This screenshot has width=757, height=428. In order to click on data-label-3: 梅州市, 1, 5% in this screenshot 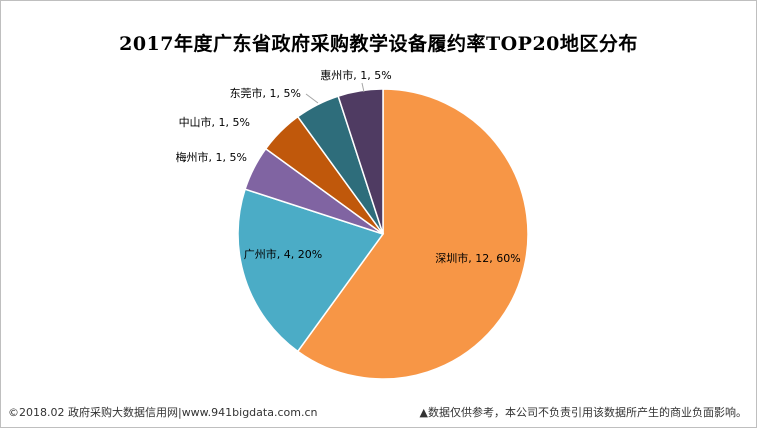, I will do `click(211, 157)`.